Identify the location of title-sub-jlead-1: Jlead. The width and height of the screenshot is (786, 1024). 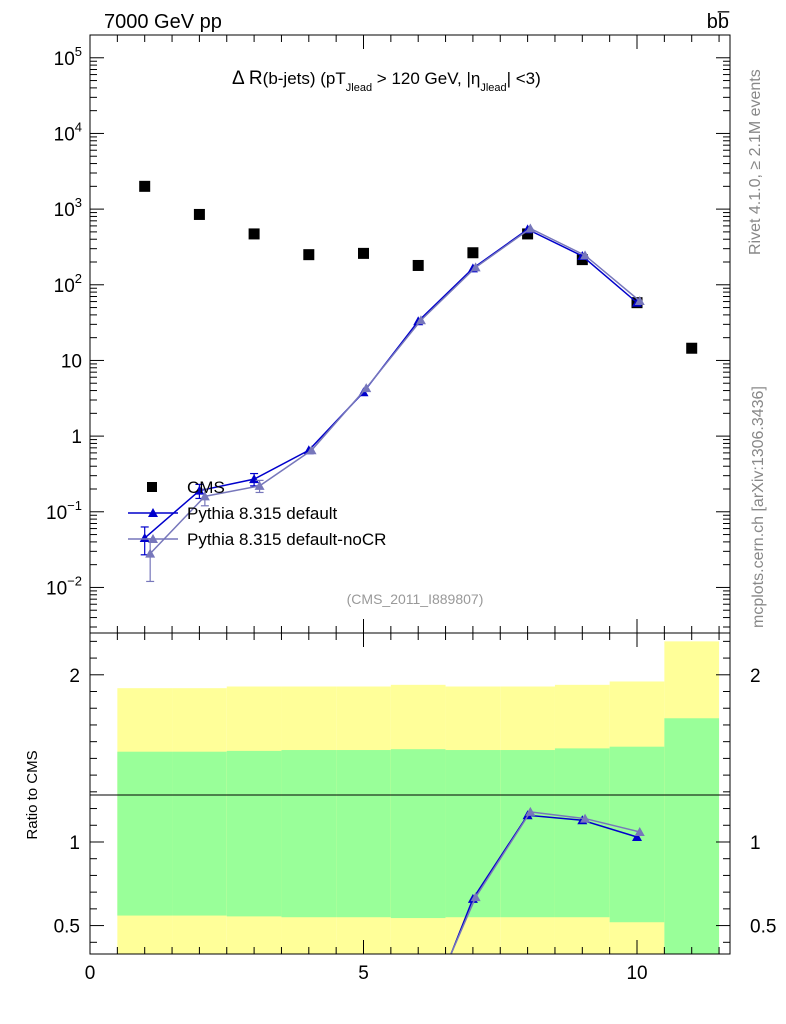
(359, 88).